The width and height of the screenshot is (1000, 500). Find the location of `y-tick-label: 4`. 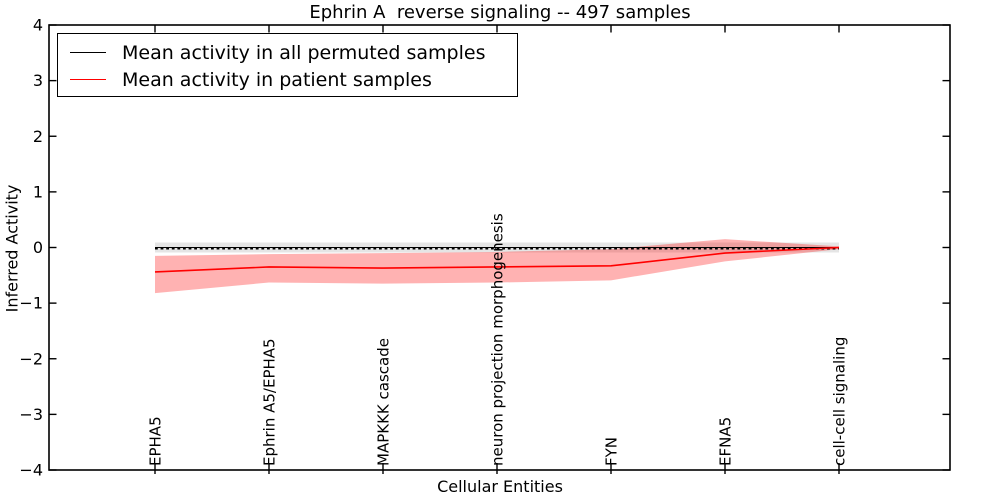

y-tick-label: 4 is located at coordinates (38, 25).